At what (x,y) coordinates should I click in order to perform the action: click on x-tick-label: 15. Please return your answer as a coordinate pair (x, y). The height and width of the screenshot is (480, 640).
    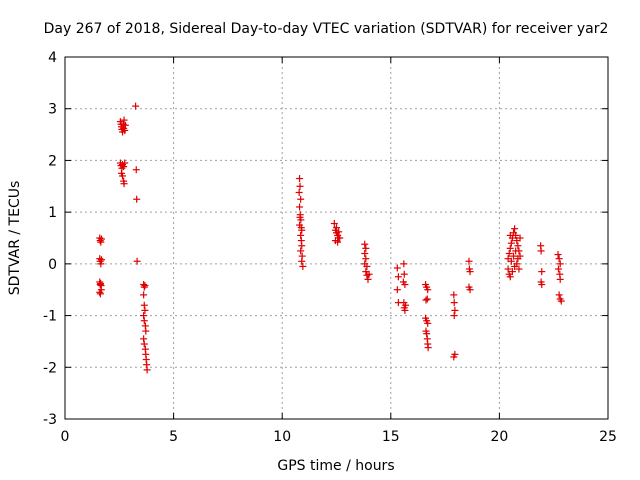
    Looking at the image, I should click on (391, 437).